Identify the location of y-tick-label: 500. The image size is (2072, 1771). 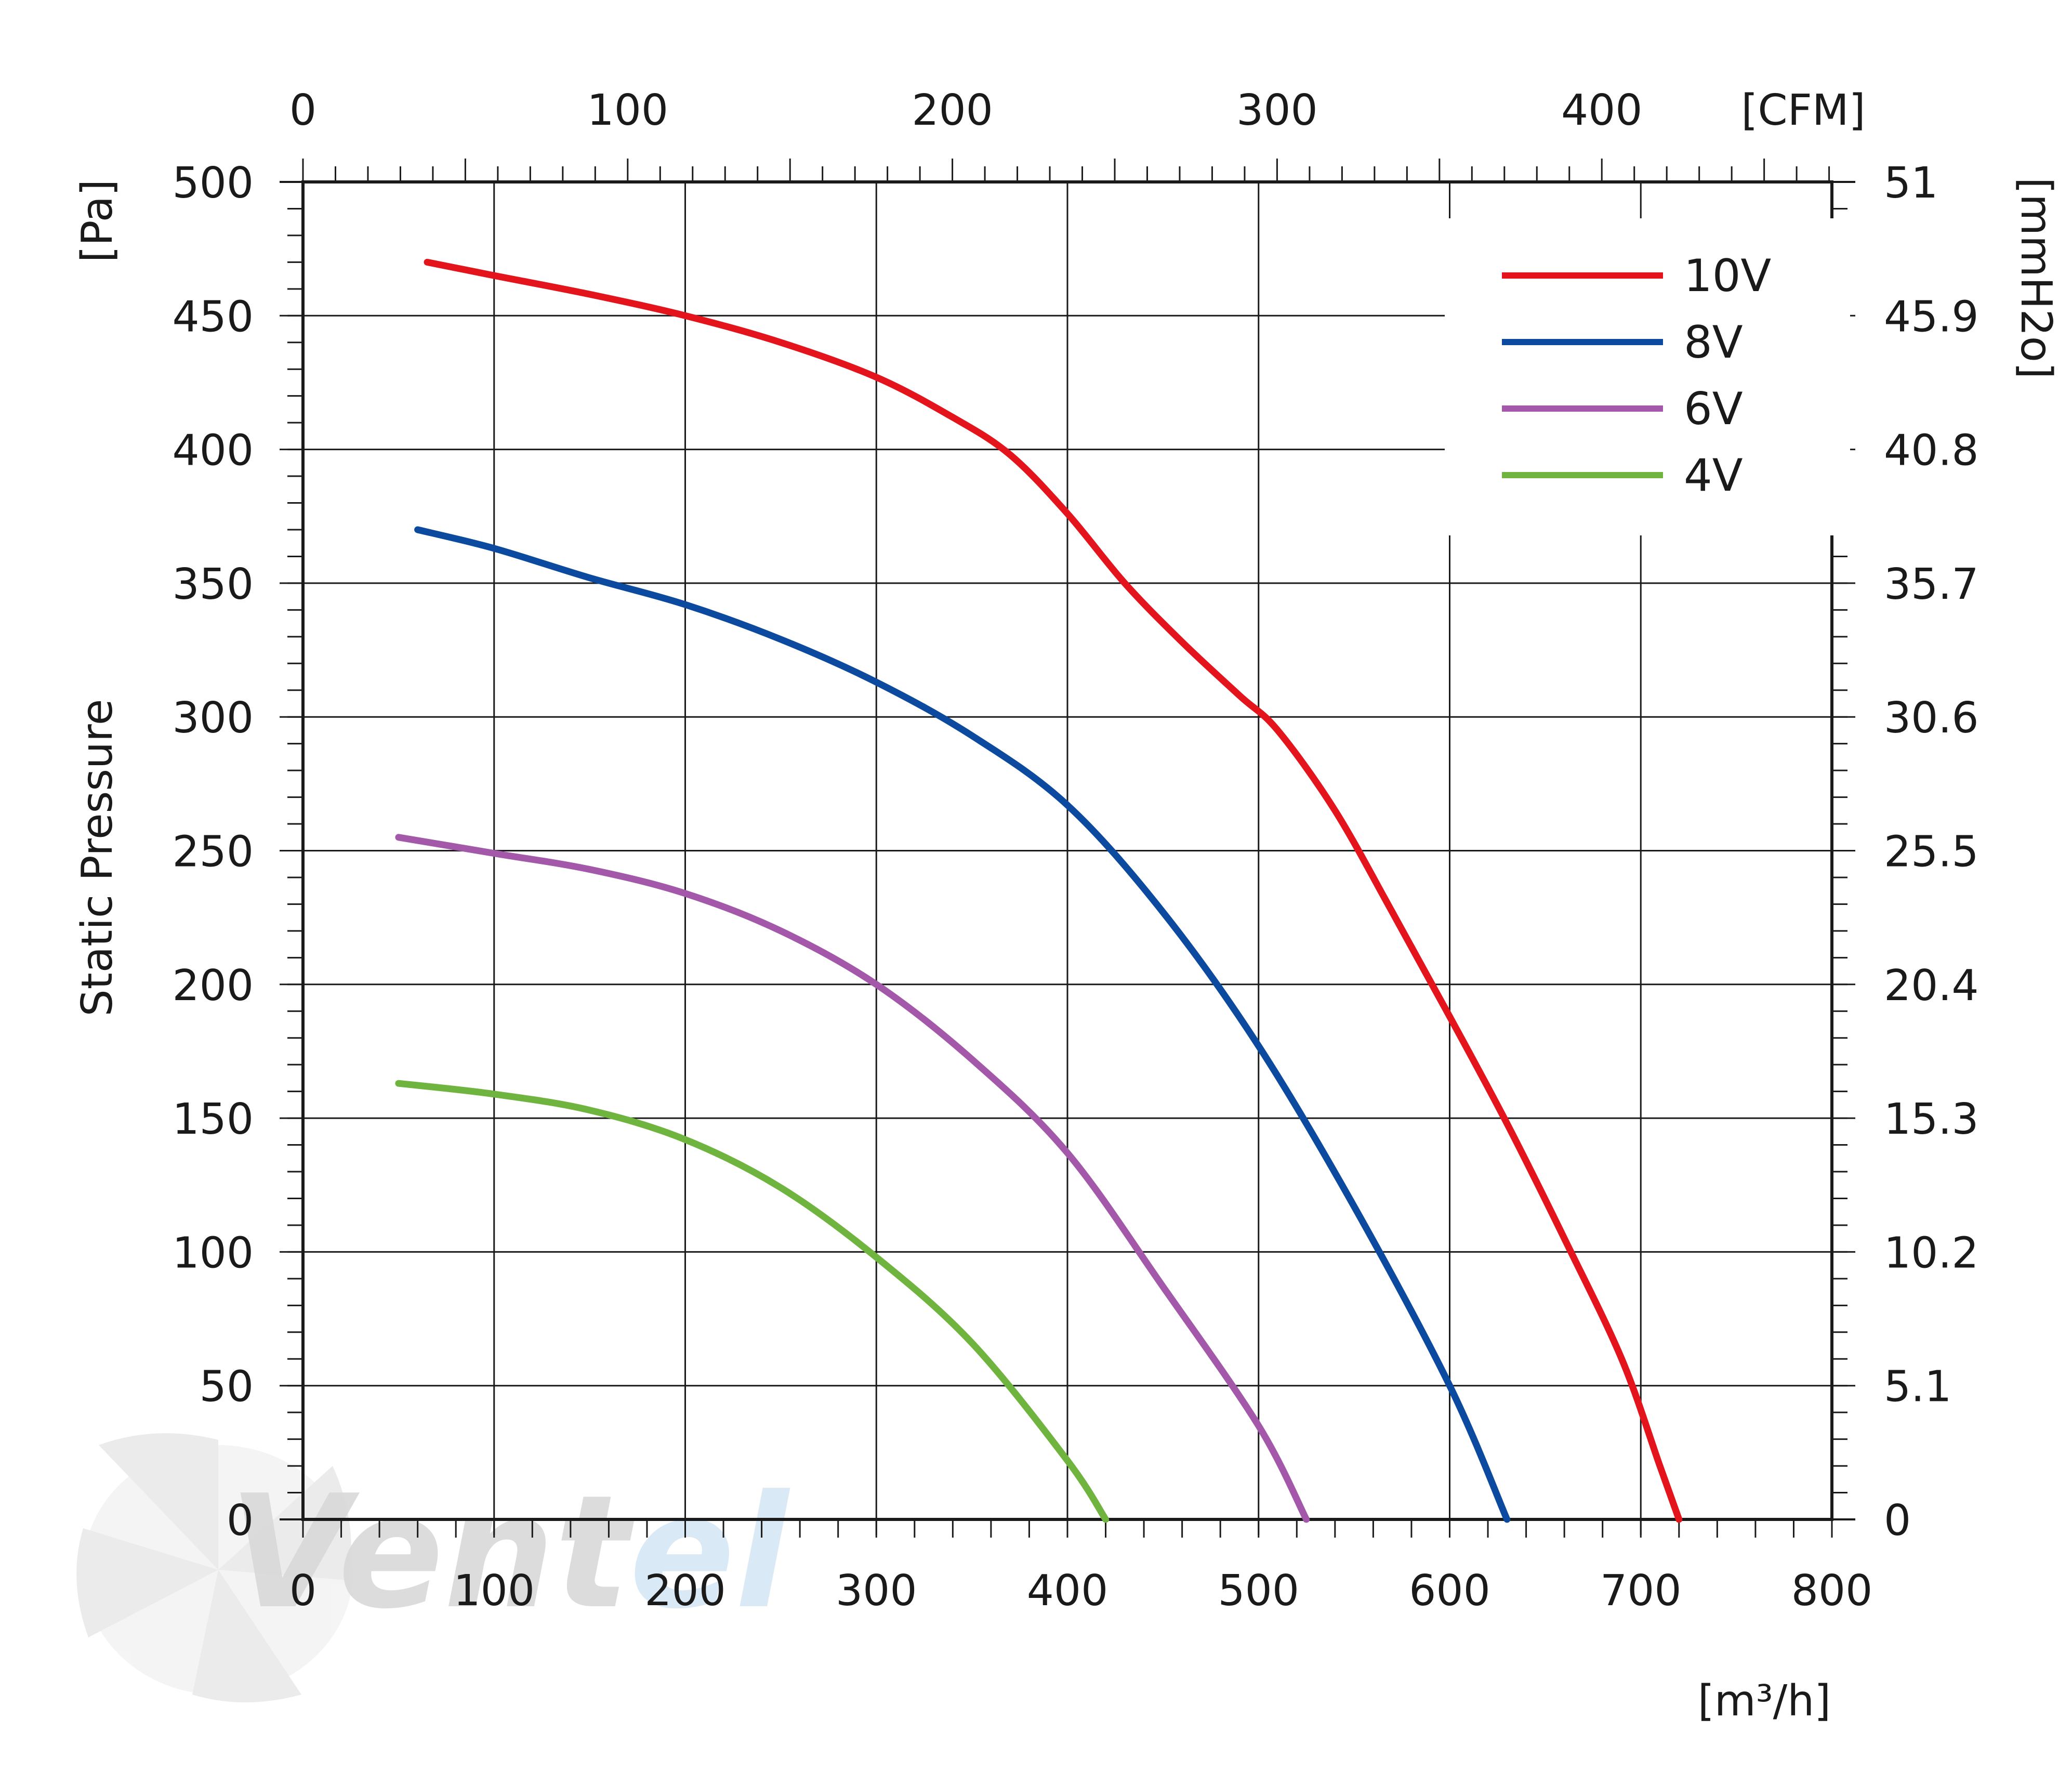
(213, 183).